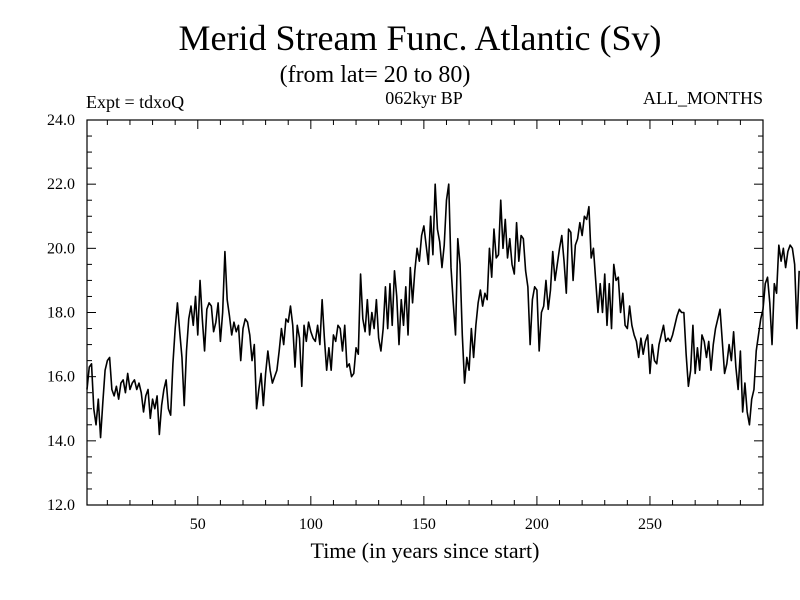  What do you see at coordinates (61, 377) in the screenshot?
I see `y-tick-label: 16.0` at bounding box center [61, 377].